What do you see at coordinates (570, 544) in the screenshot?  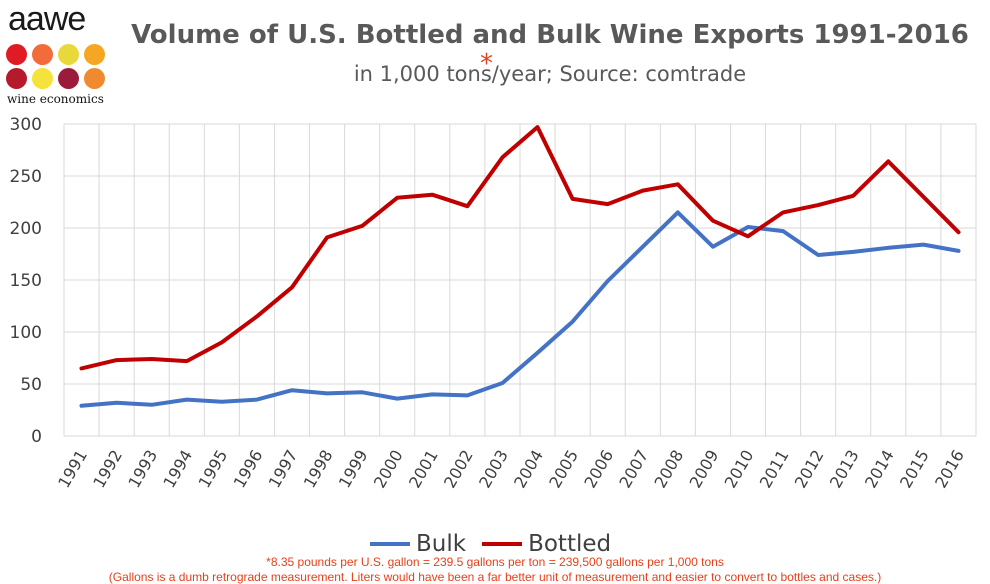 I see `legend-label-bottled: Bottled` at bounding box center [570, 544].